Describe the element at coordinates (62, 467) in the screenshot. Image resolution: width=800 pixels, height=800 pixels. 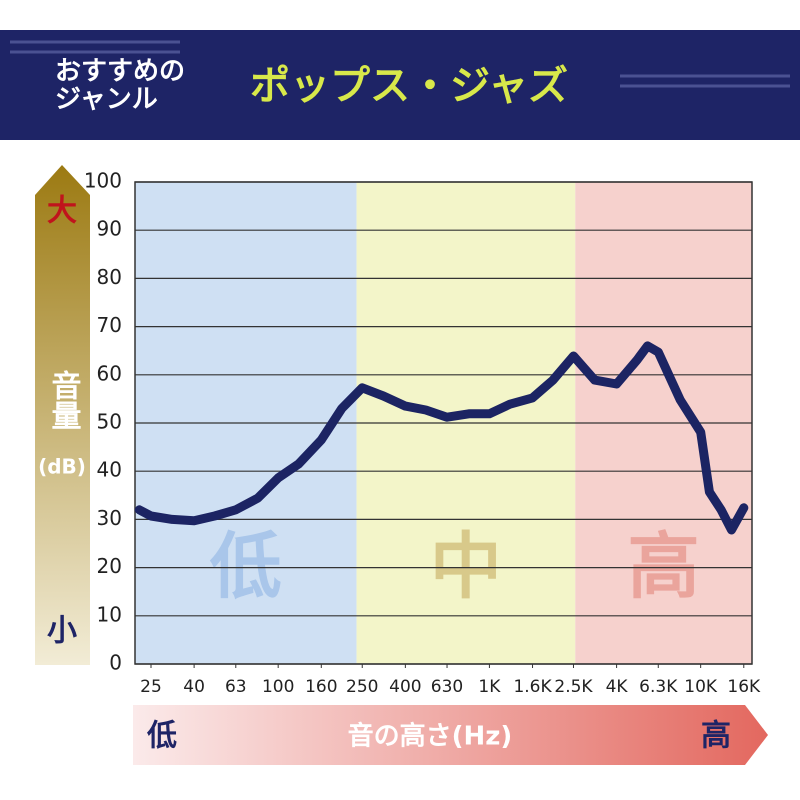
I see `y-unit: (dB)` at that location.